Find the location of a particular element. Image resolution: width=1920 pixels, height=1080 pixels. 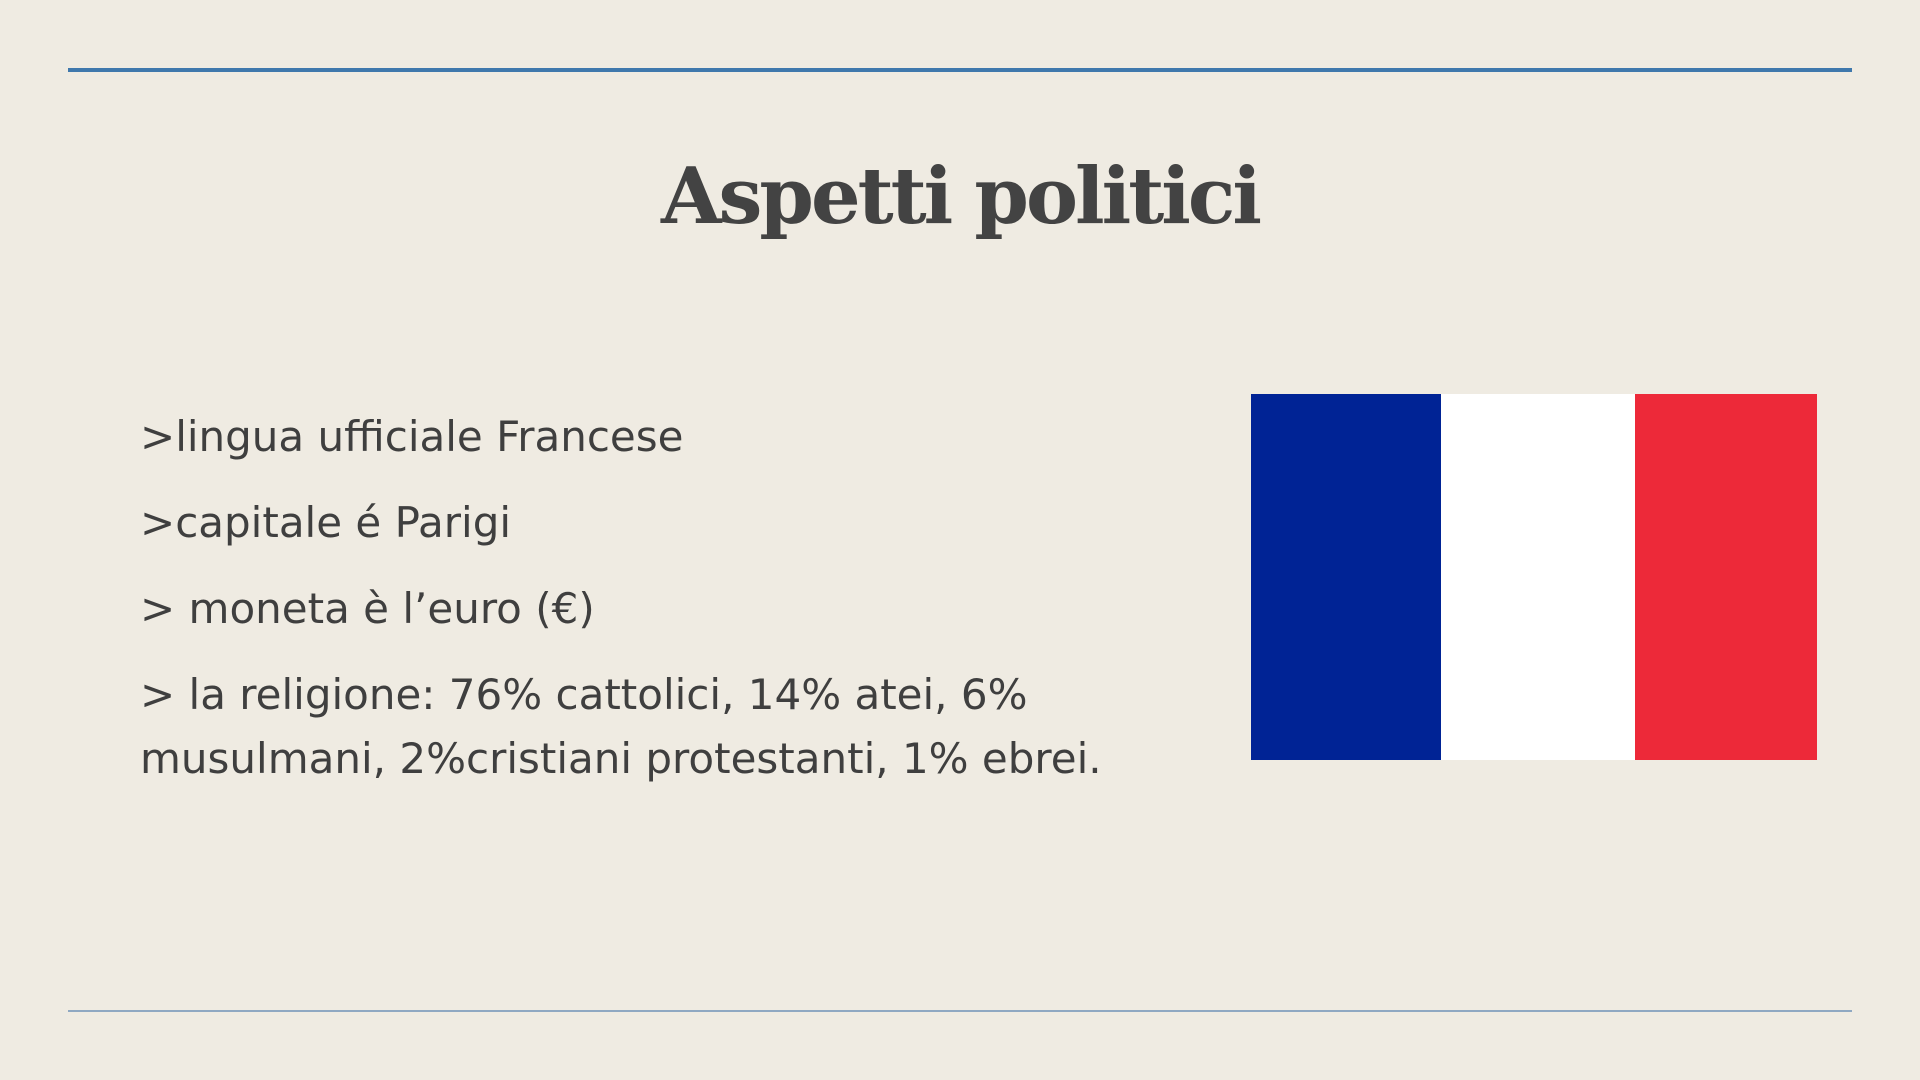

flag-white-band is located at coordinates (1538, 577).